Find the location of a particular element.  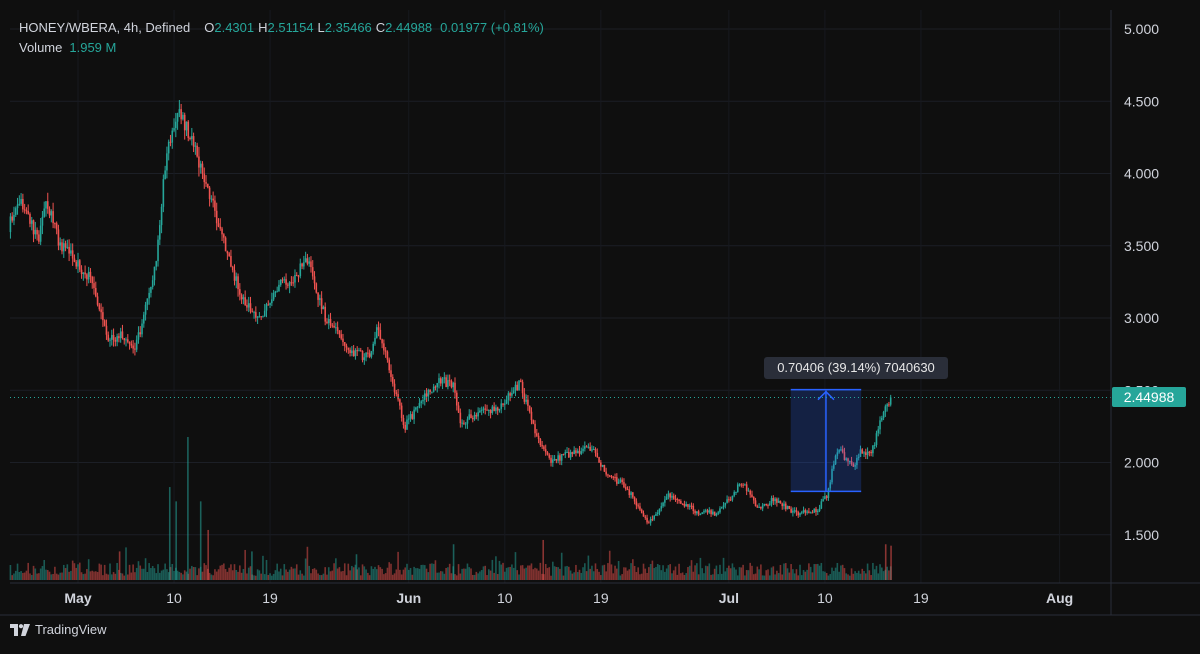

price-tick-label: 3.000 is located at coordinates (1141, 318).